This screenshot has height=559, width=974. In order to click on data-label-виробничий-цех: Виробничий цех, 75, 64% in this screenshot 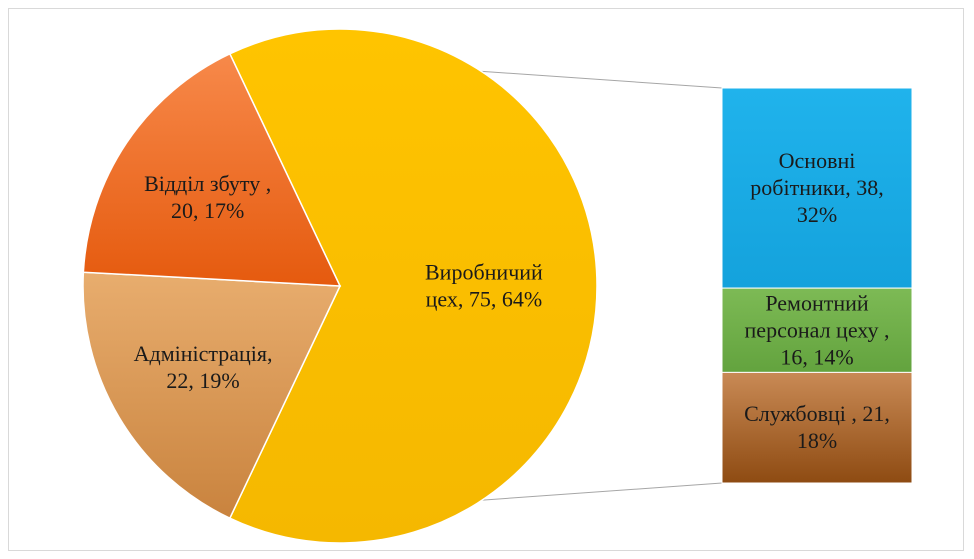, I will do `click(484, 286)`.